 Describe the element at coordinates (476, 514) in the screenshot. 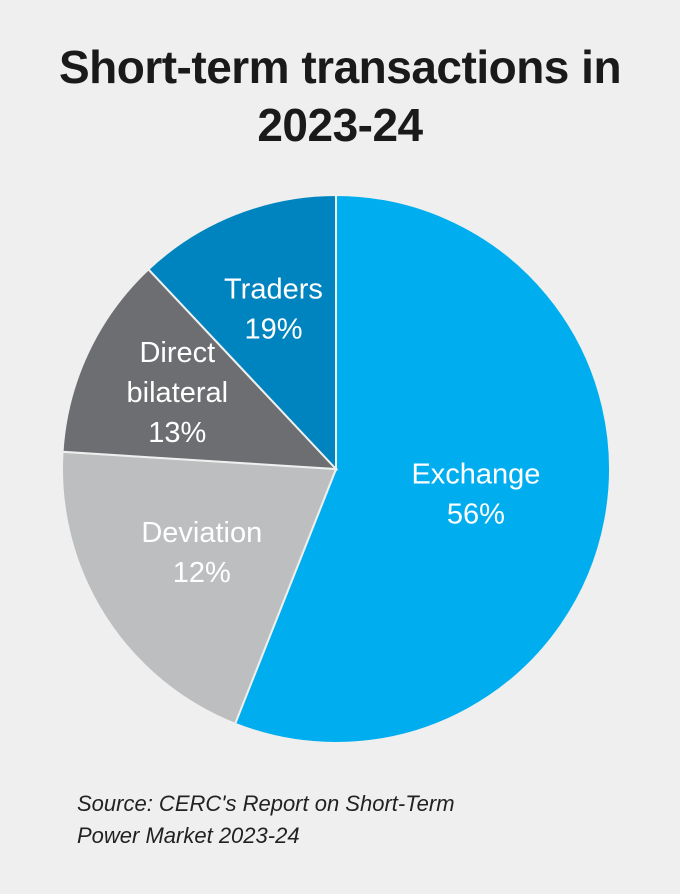

I see `slice-label-text: 56%` at that location.